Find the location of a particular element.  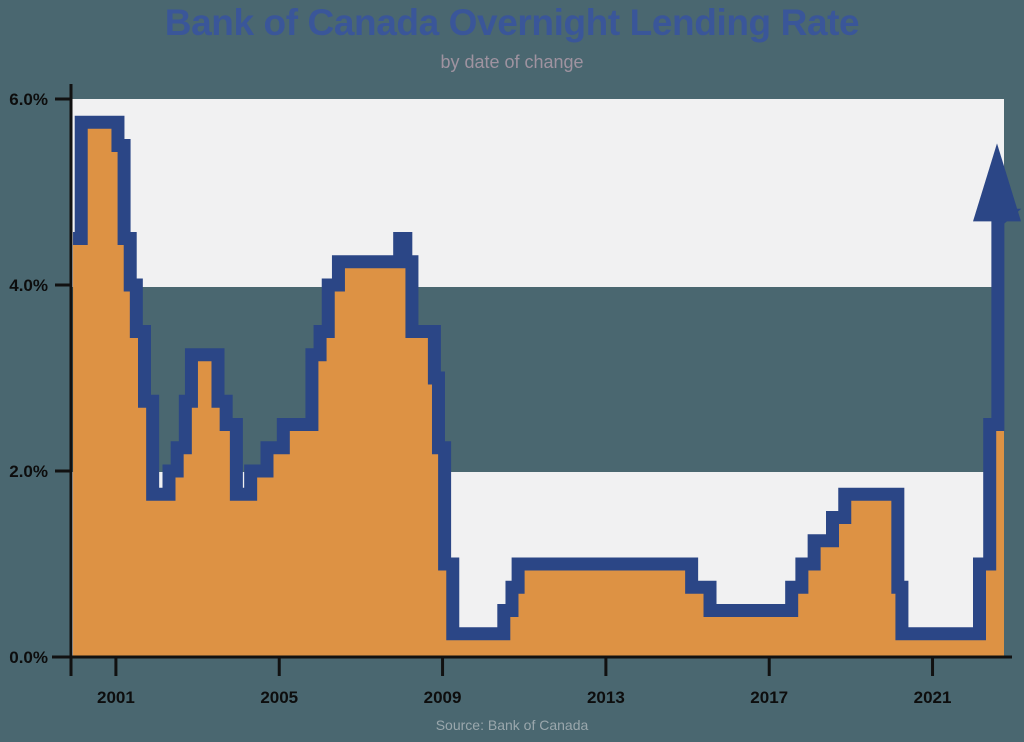

y-axis-ticks: 0.0% 2.0% 4.0% 6.0% is located at coordinates (40, 378).